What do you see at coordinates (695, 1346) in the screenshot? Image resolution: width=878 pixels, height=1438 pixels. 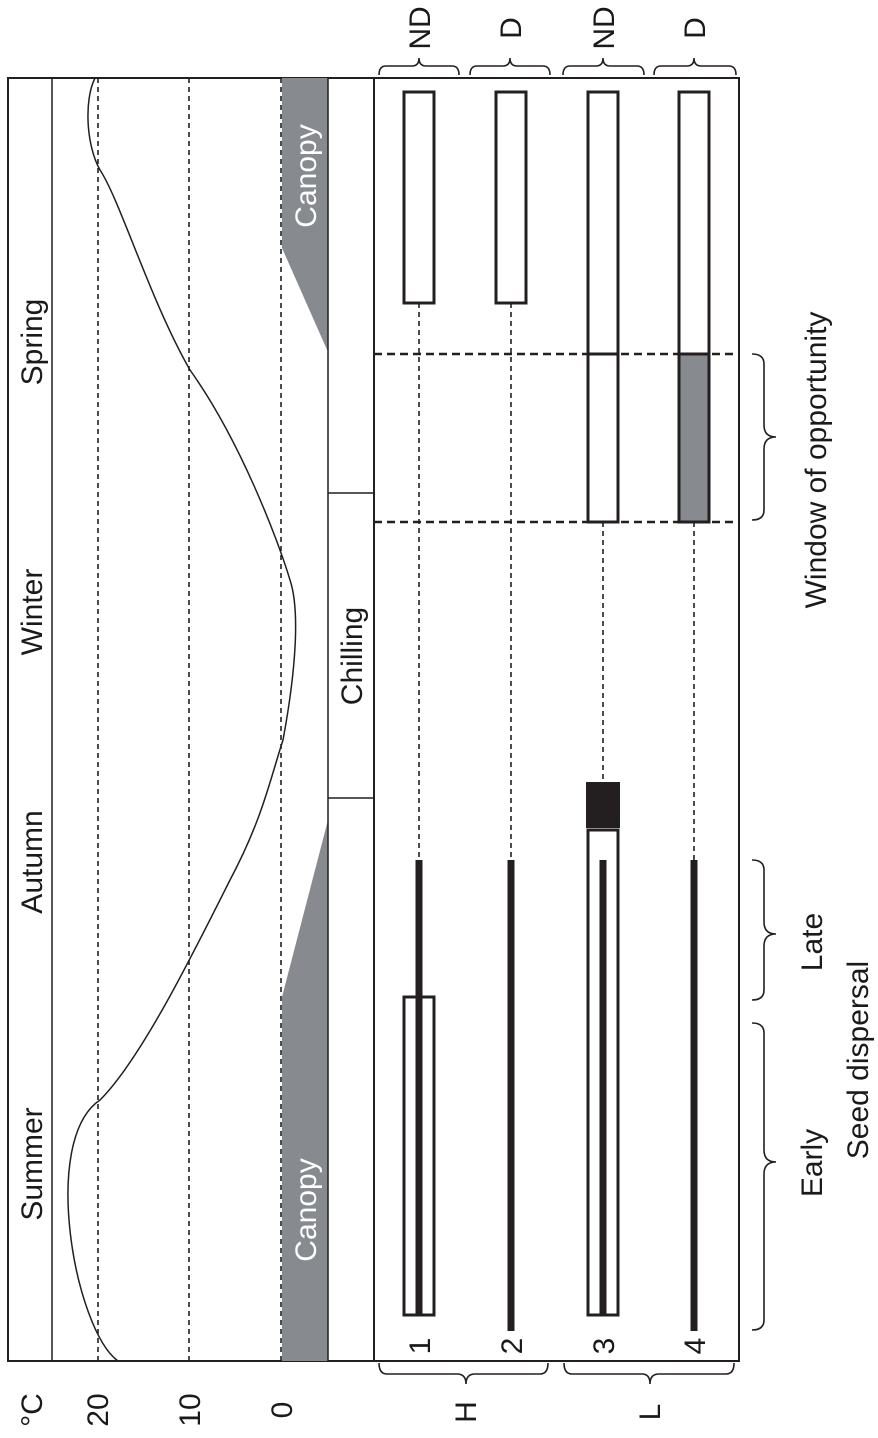 I see `row-4-number: 4` at bounding box center [695, 1346].